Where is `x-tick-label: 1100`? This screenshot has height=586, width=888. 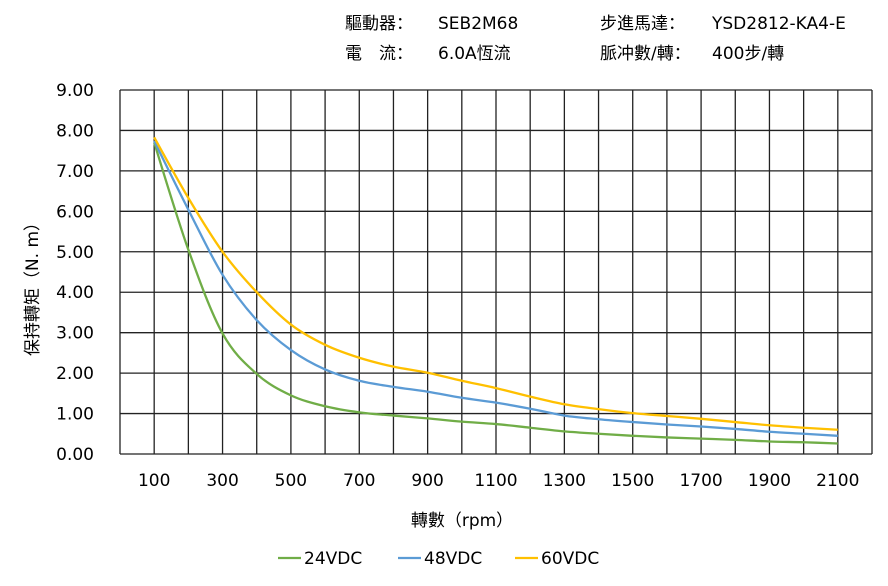 x-tick-label: 1100 is located at coordinates (495, 481).